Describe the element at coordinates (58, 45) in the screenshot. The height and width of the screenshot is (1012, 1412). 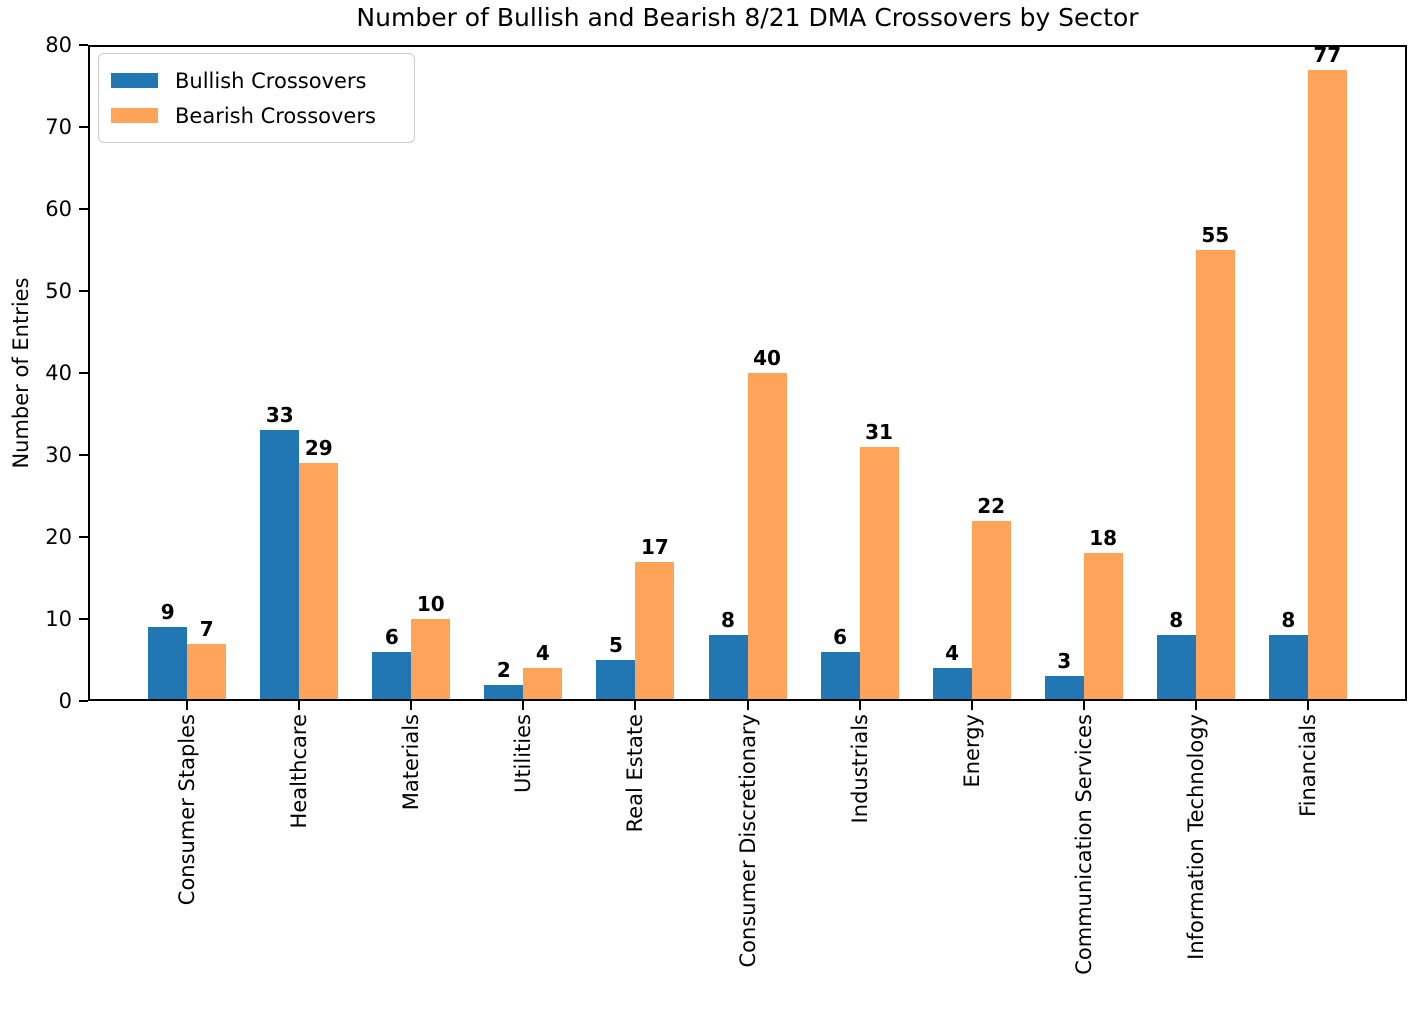
I see `y-tick-label: 80` at that location.